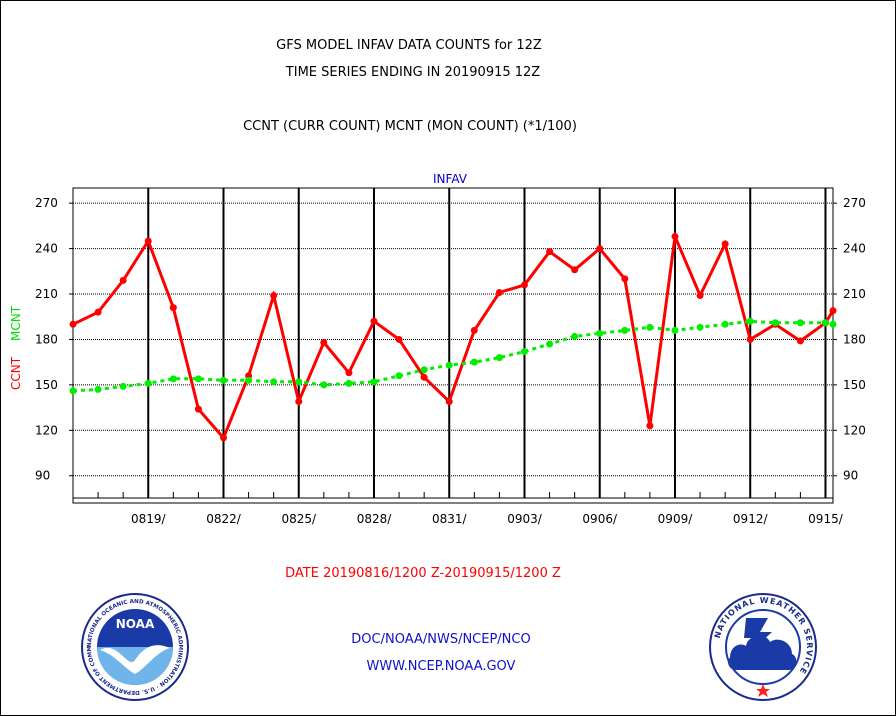  What do you see at coordinates (751, 519) in the screenshot?
I see `x-tick-label: 0912/` at bounding box center [751, 519].